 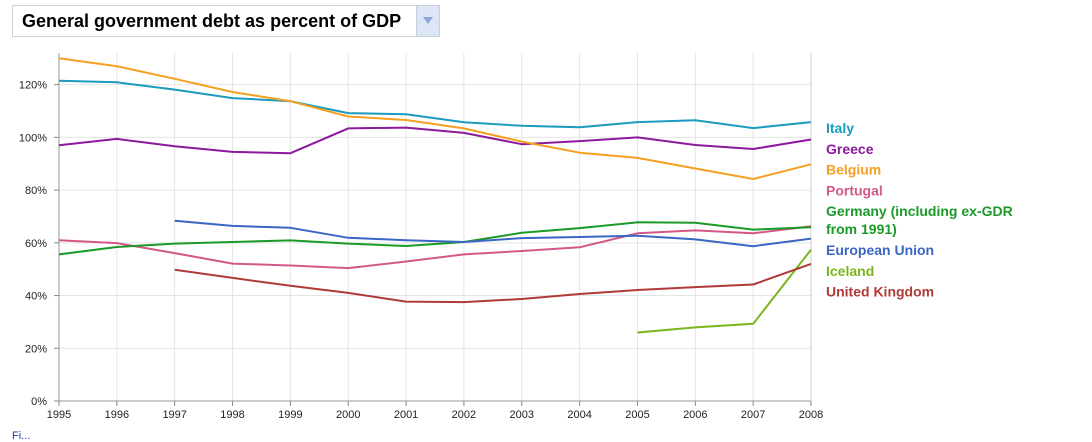 What do you see at coordinates (406, 415) in the screenshot?
I see `x-tick-label: 2001` at bounding box center [406, 415].